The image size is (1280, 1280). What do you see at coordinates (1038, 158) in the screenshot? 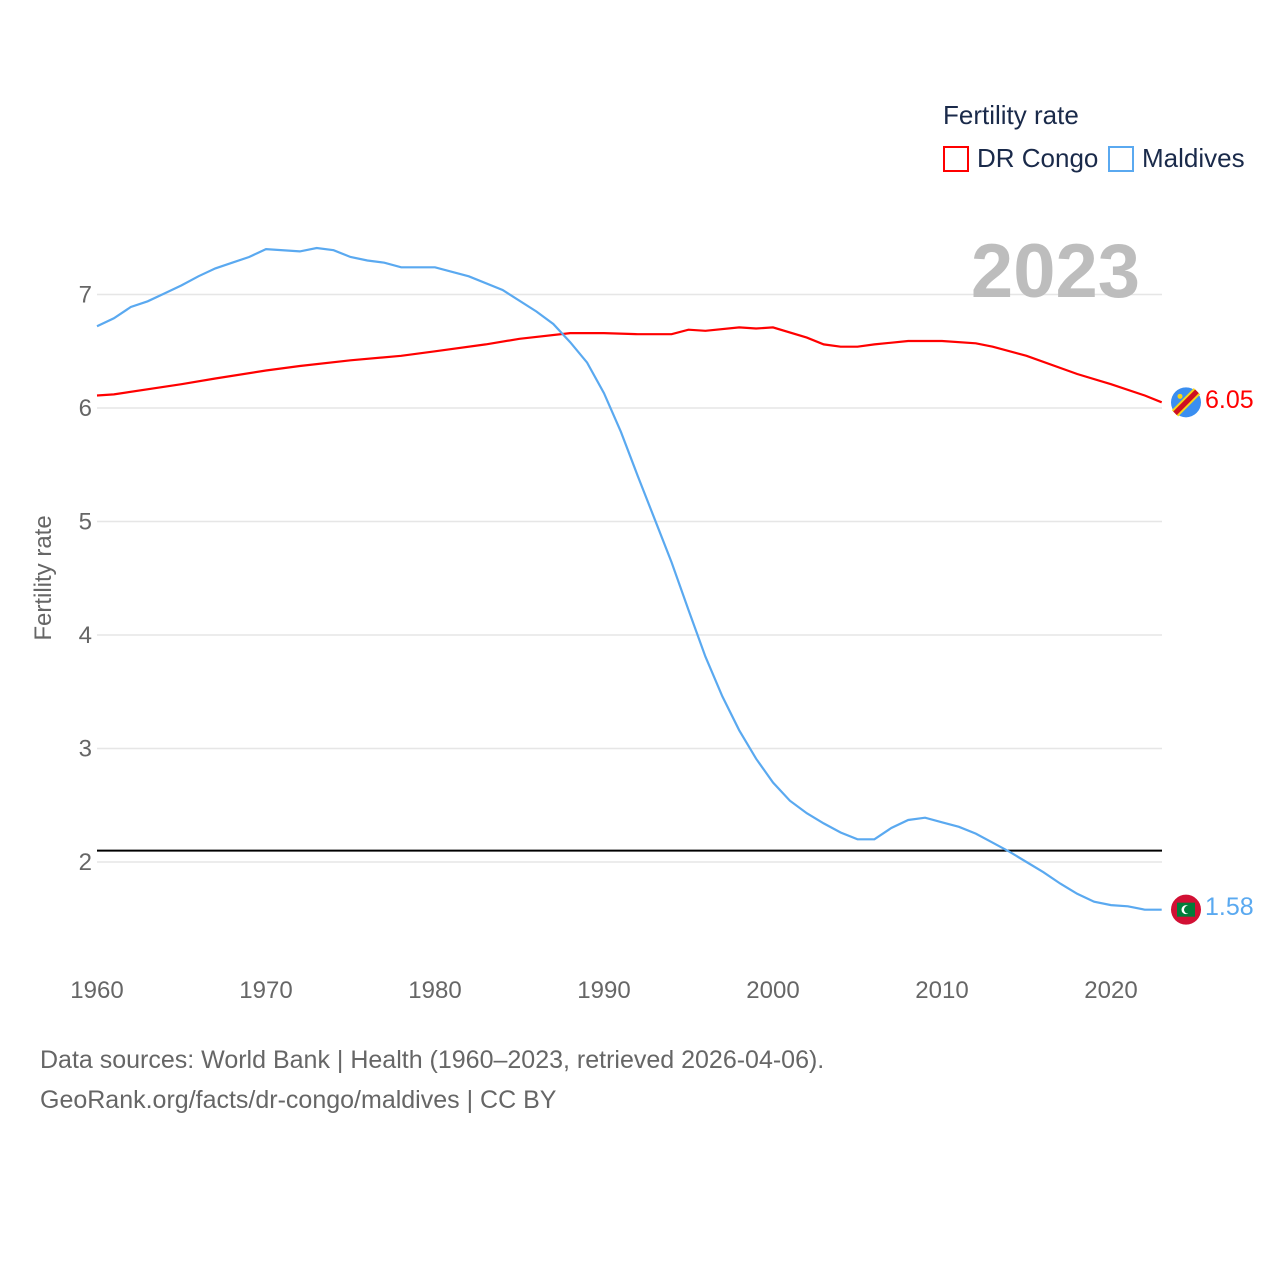
I see `legend-label: DR Congo` at bounding box center [1038, 158].